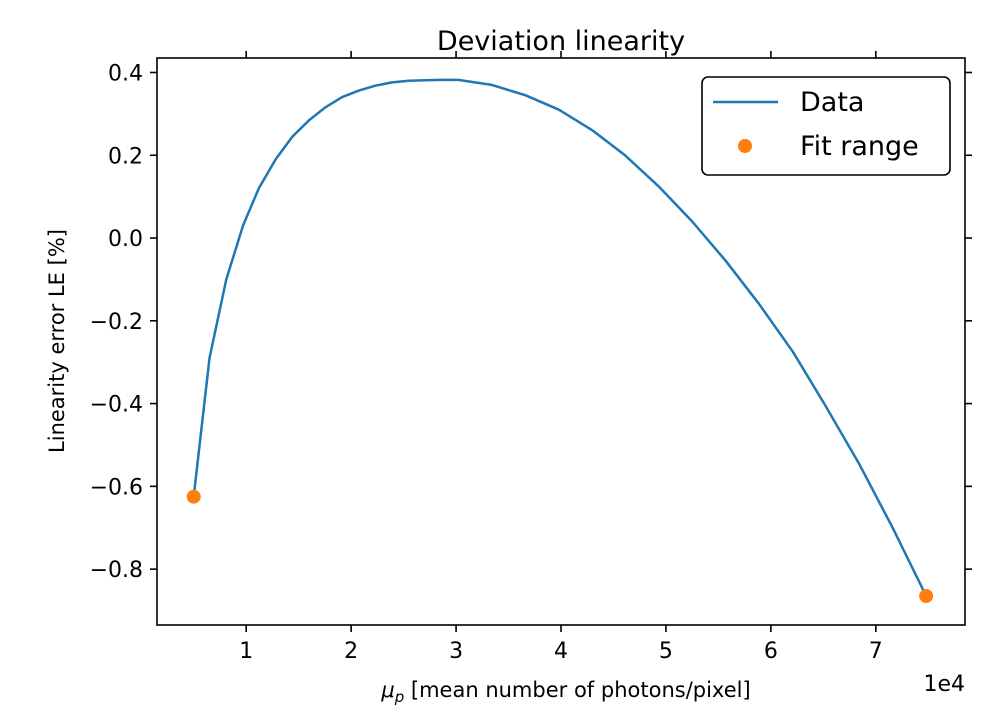 This screenshot has height=712, width=1002. Describe the element at coordinates (116, 487) in the screenshot. I see `y-tick-label: −0.6` at that location.